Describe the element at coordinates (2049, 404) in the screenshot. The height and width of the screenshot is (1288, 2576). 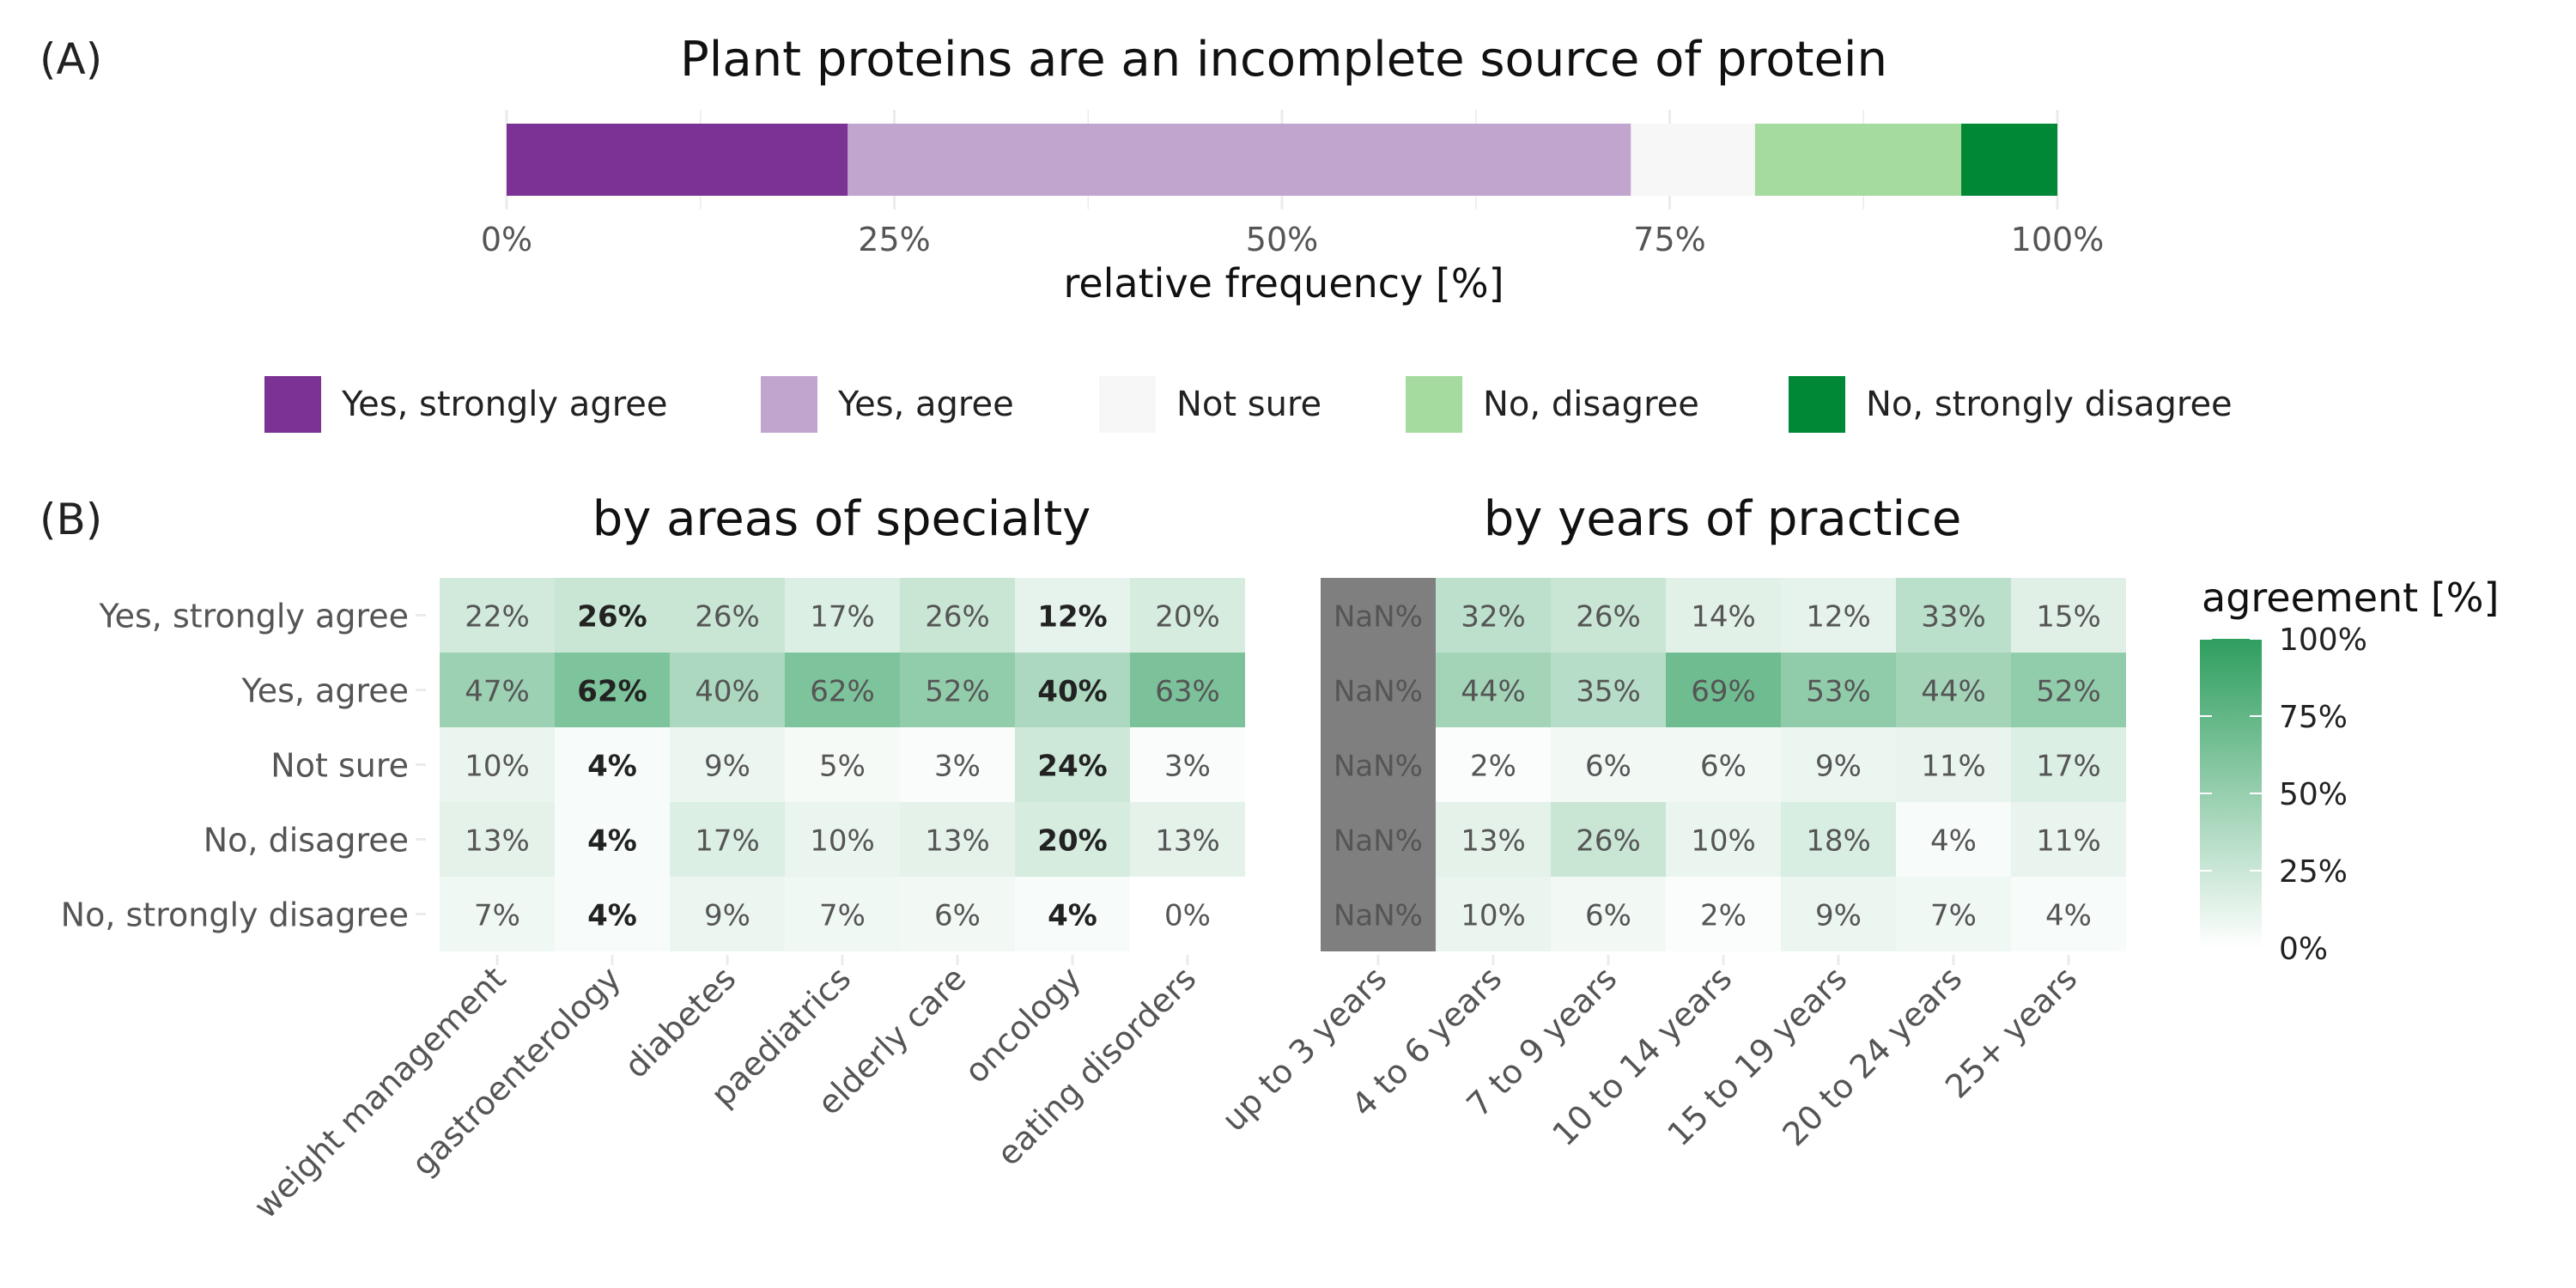
I see `legend-label-5: No, strongly disagree` at that location.